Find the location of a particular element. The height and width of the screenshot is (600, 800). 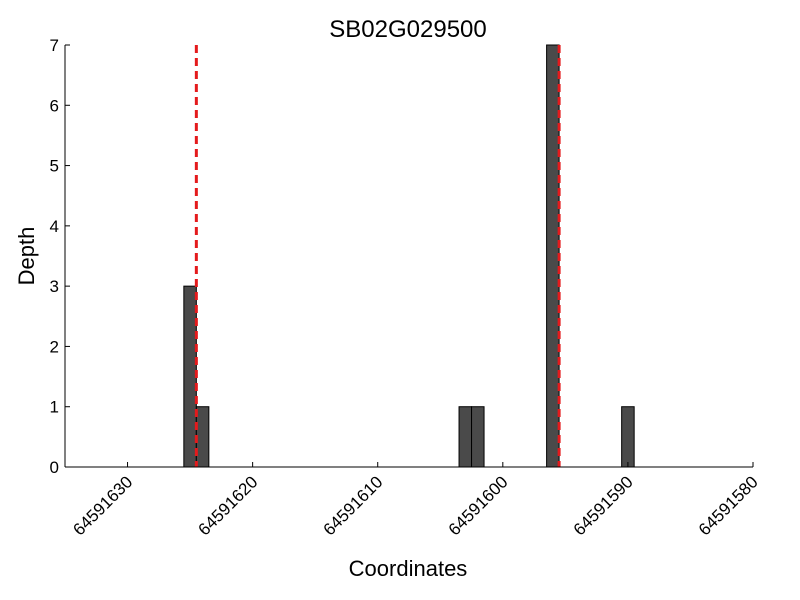

chart-title: SB02G029500 is located at coordinates (407, 29).